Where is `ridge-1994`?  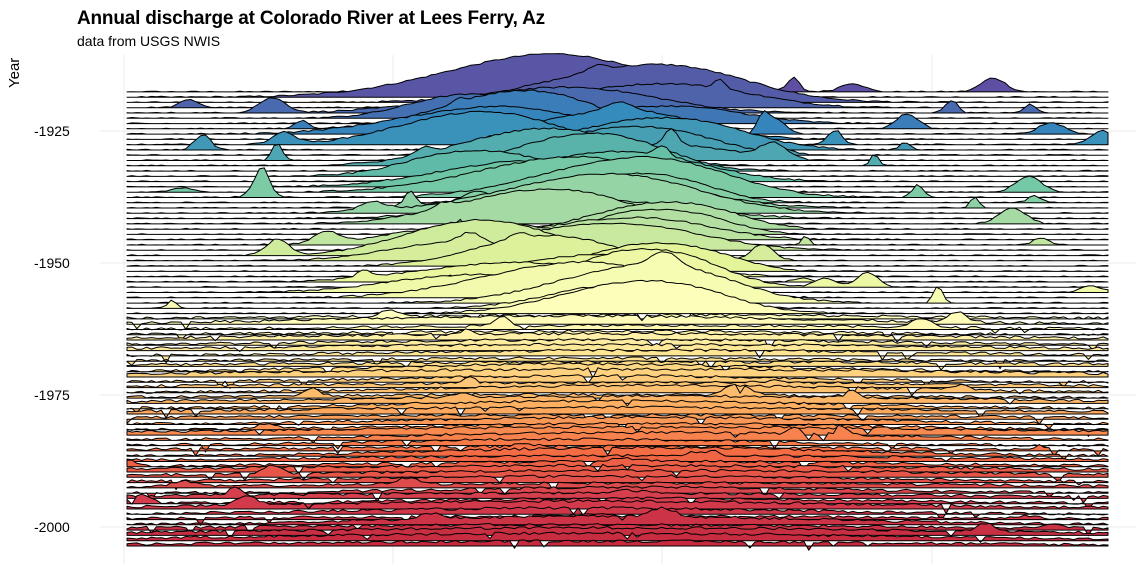 ridge-1994 is located at coordinates (617, 473).